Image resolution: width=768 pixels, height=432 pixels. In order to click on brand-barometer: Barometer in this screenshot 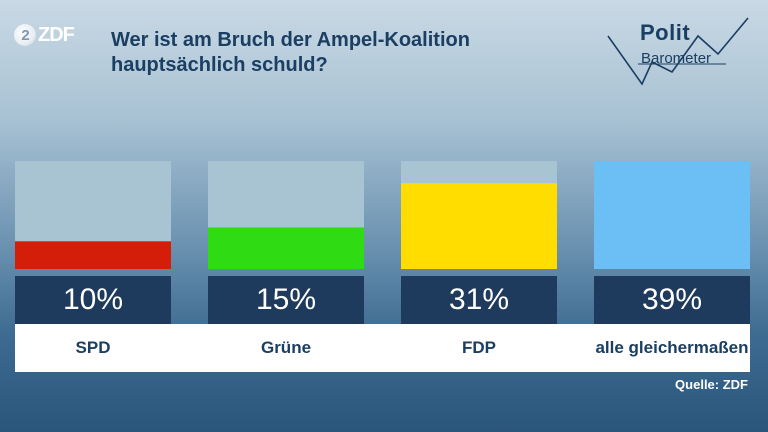, I will do `click(676, 58)`.